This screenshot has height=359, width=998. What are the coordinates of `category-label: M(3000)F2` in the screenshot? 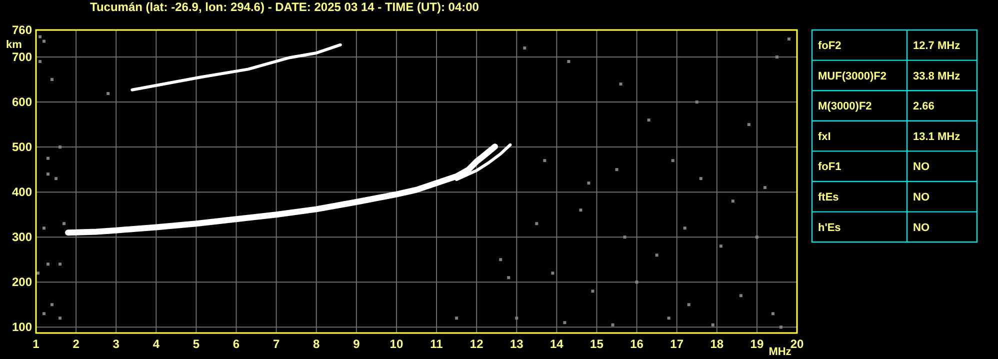 It's located at (845, 106).